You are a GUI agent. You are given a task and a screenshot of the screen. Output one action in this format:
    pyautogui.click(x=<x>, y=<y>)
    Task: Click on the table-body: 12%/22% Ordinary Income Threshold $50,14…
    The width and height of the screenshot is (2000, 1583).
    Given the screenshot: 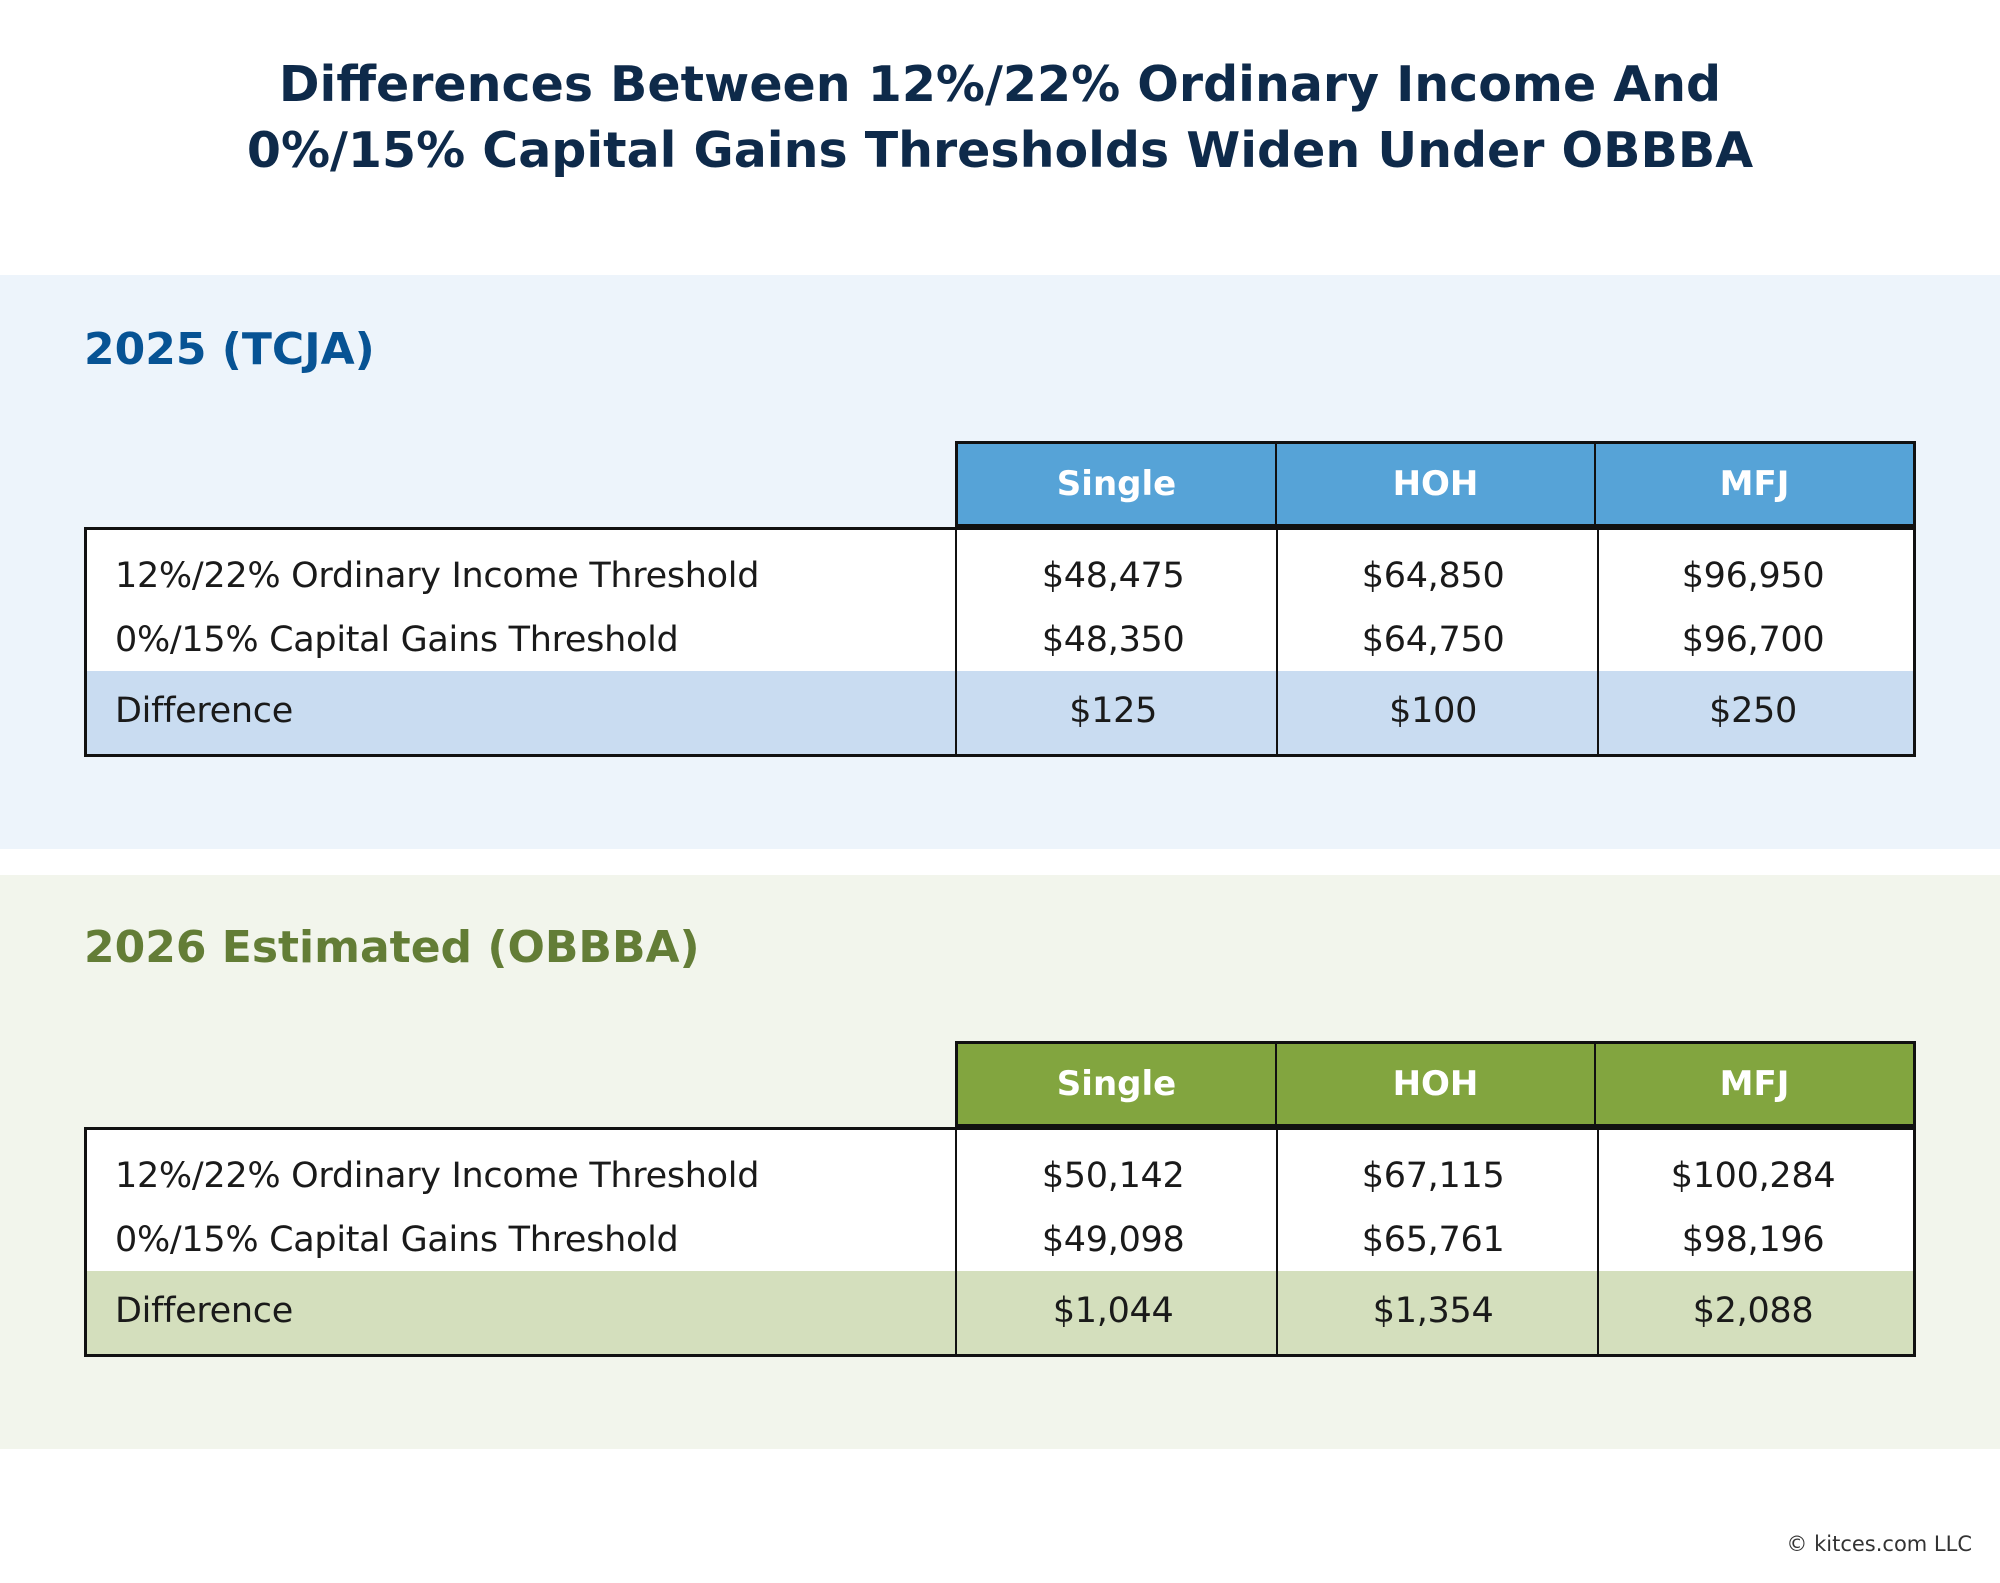 What is the action you would take?
    pyautogui.click(x=1000, y=1242)
    